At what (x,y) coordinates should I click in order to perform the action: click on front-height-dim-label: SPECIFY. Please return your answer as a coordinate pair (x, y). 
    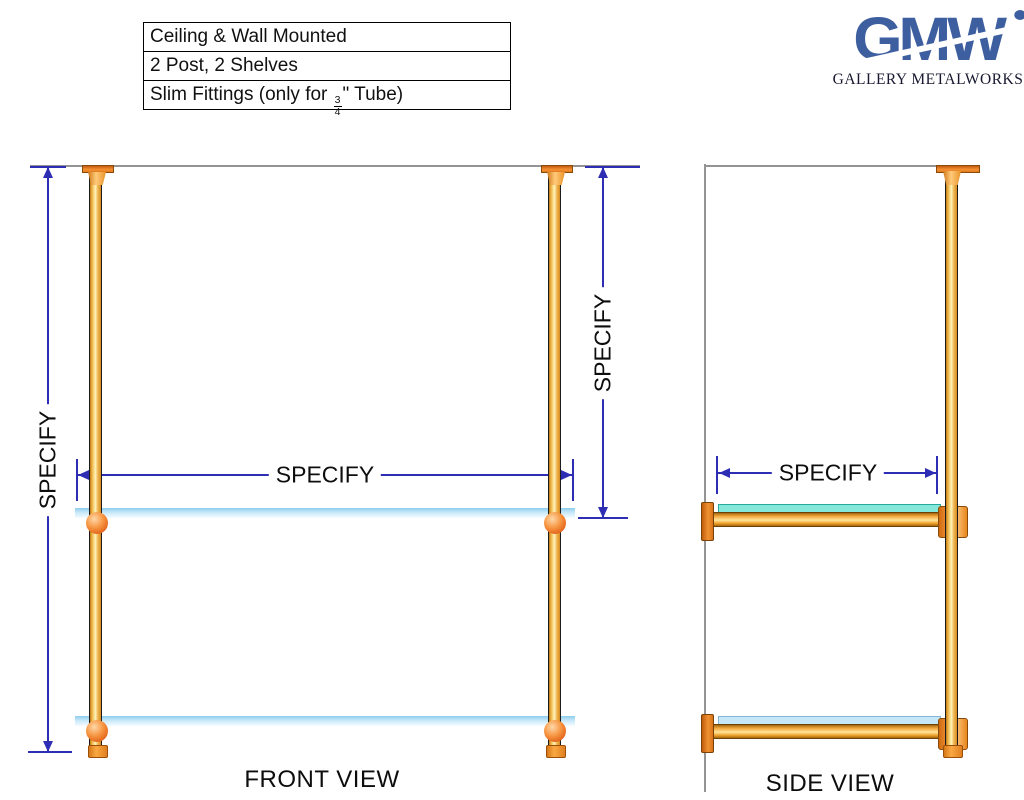
    Looking at the image, I should click on (48, 460).